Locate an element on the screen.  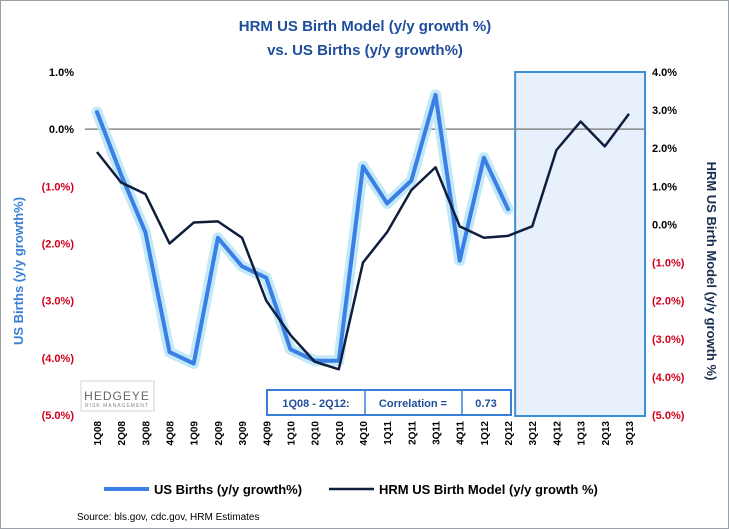
x-tick-label: 3Q09 is located at coordinates (243, 433).